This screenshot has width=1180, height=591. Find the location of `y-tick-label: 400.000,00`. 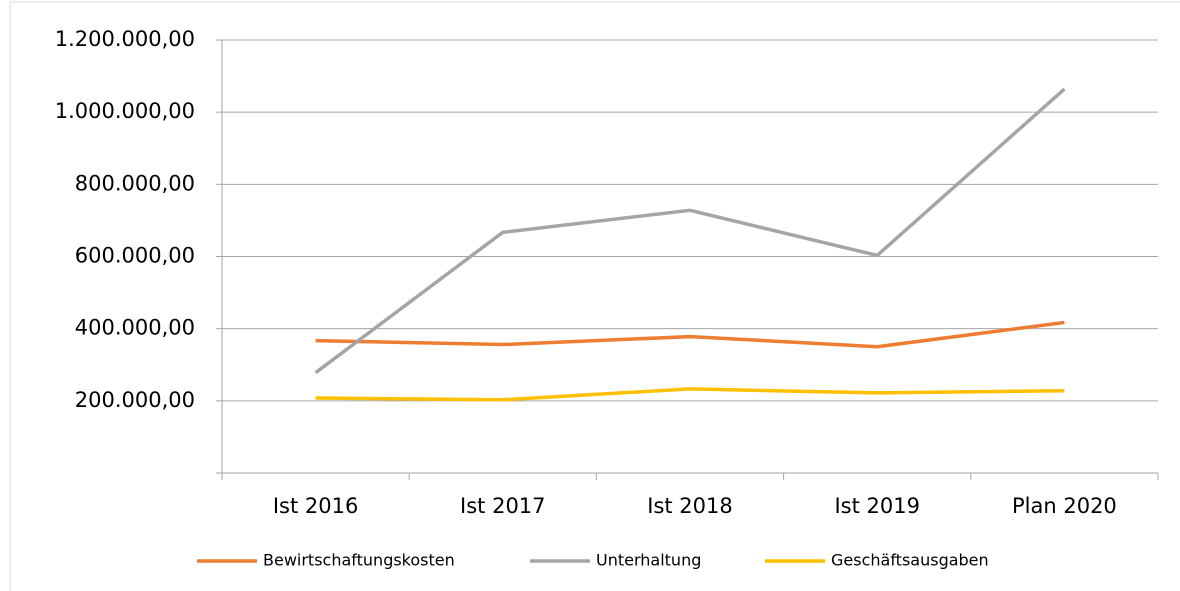

y-tick-label: 400.000,00 is located at coordinates (135, 328).